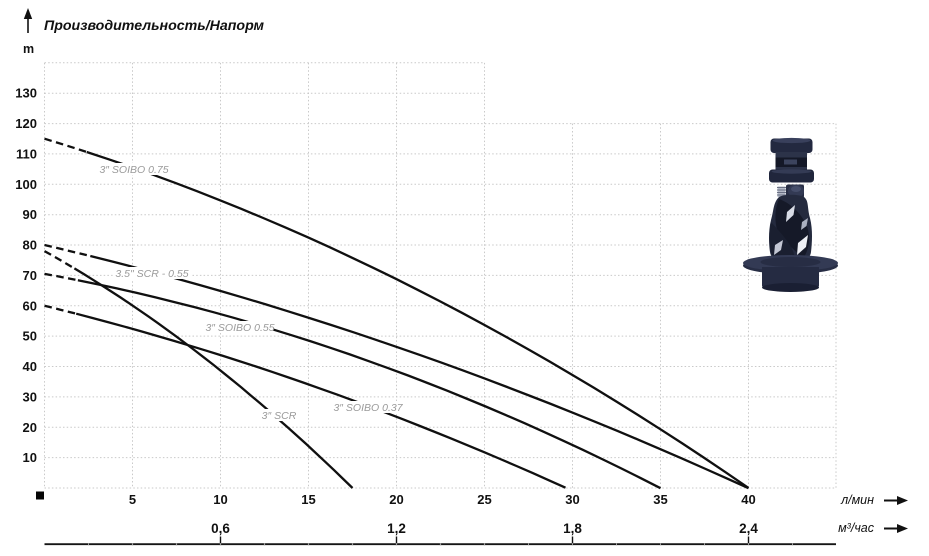  I want to click on svg-text: m, so click(28, 49).